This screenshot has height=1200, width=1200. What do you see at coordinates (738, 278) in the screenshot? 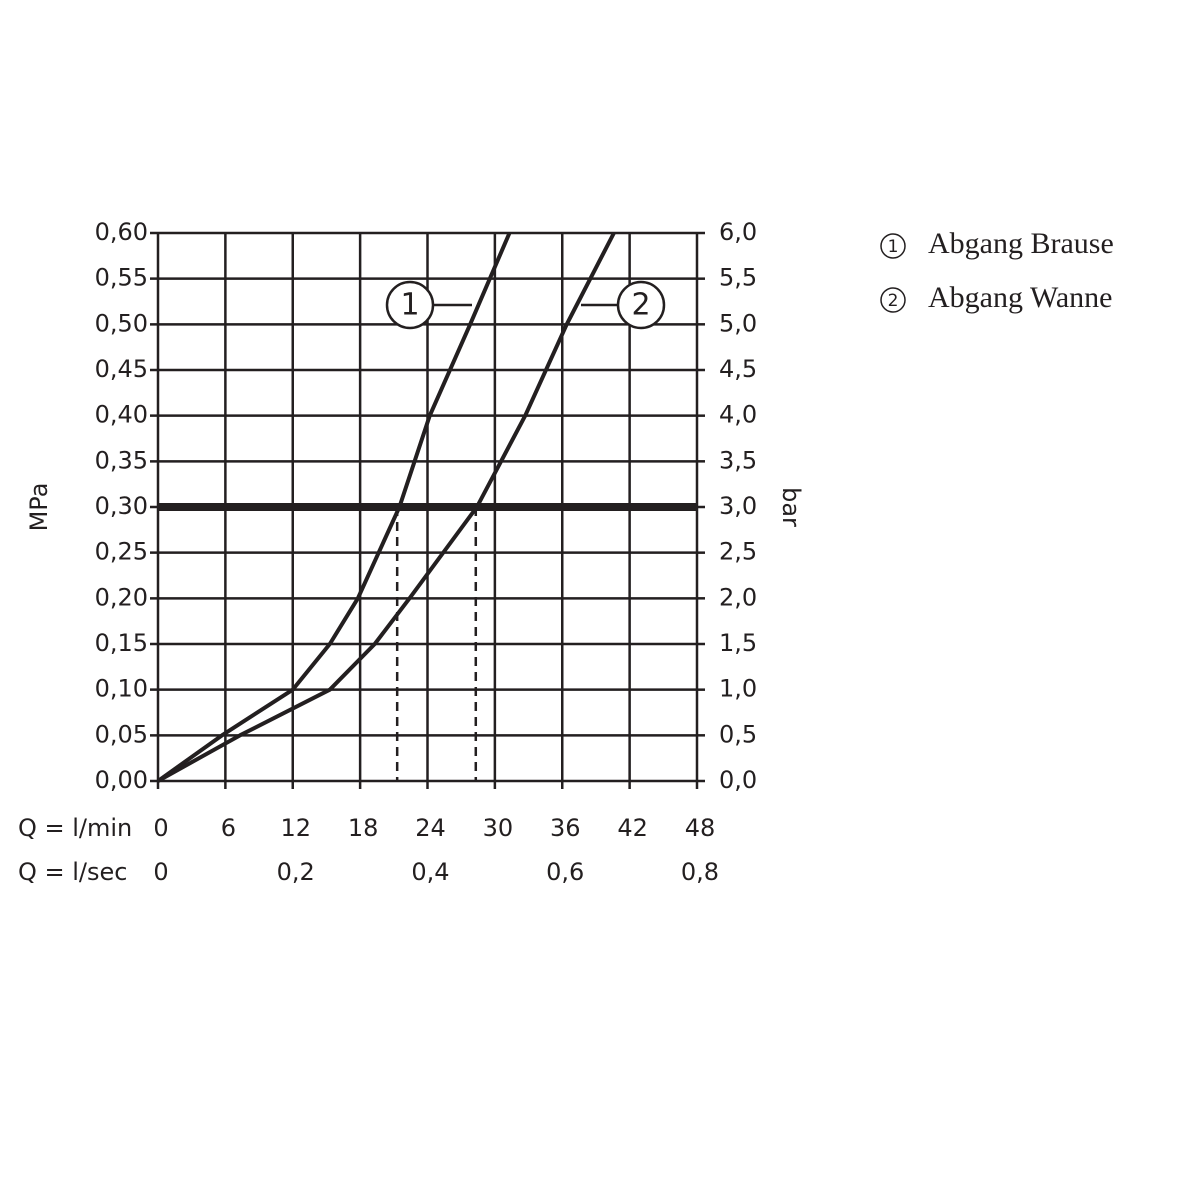
I see `y2-tick-label: 5,5` at bounding box center [738, 278].